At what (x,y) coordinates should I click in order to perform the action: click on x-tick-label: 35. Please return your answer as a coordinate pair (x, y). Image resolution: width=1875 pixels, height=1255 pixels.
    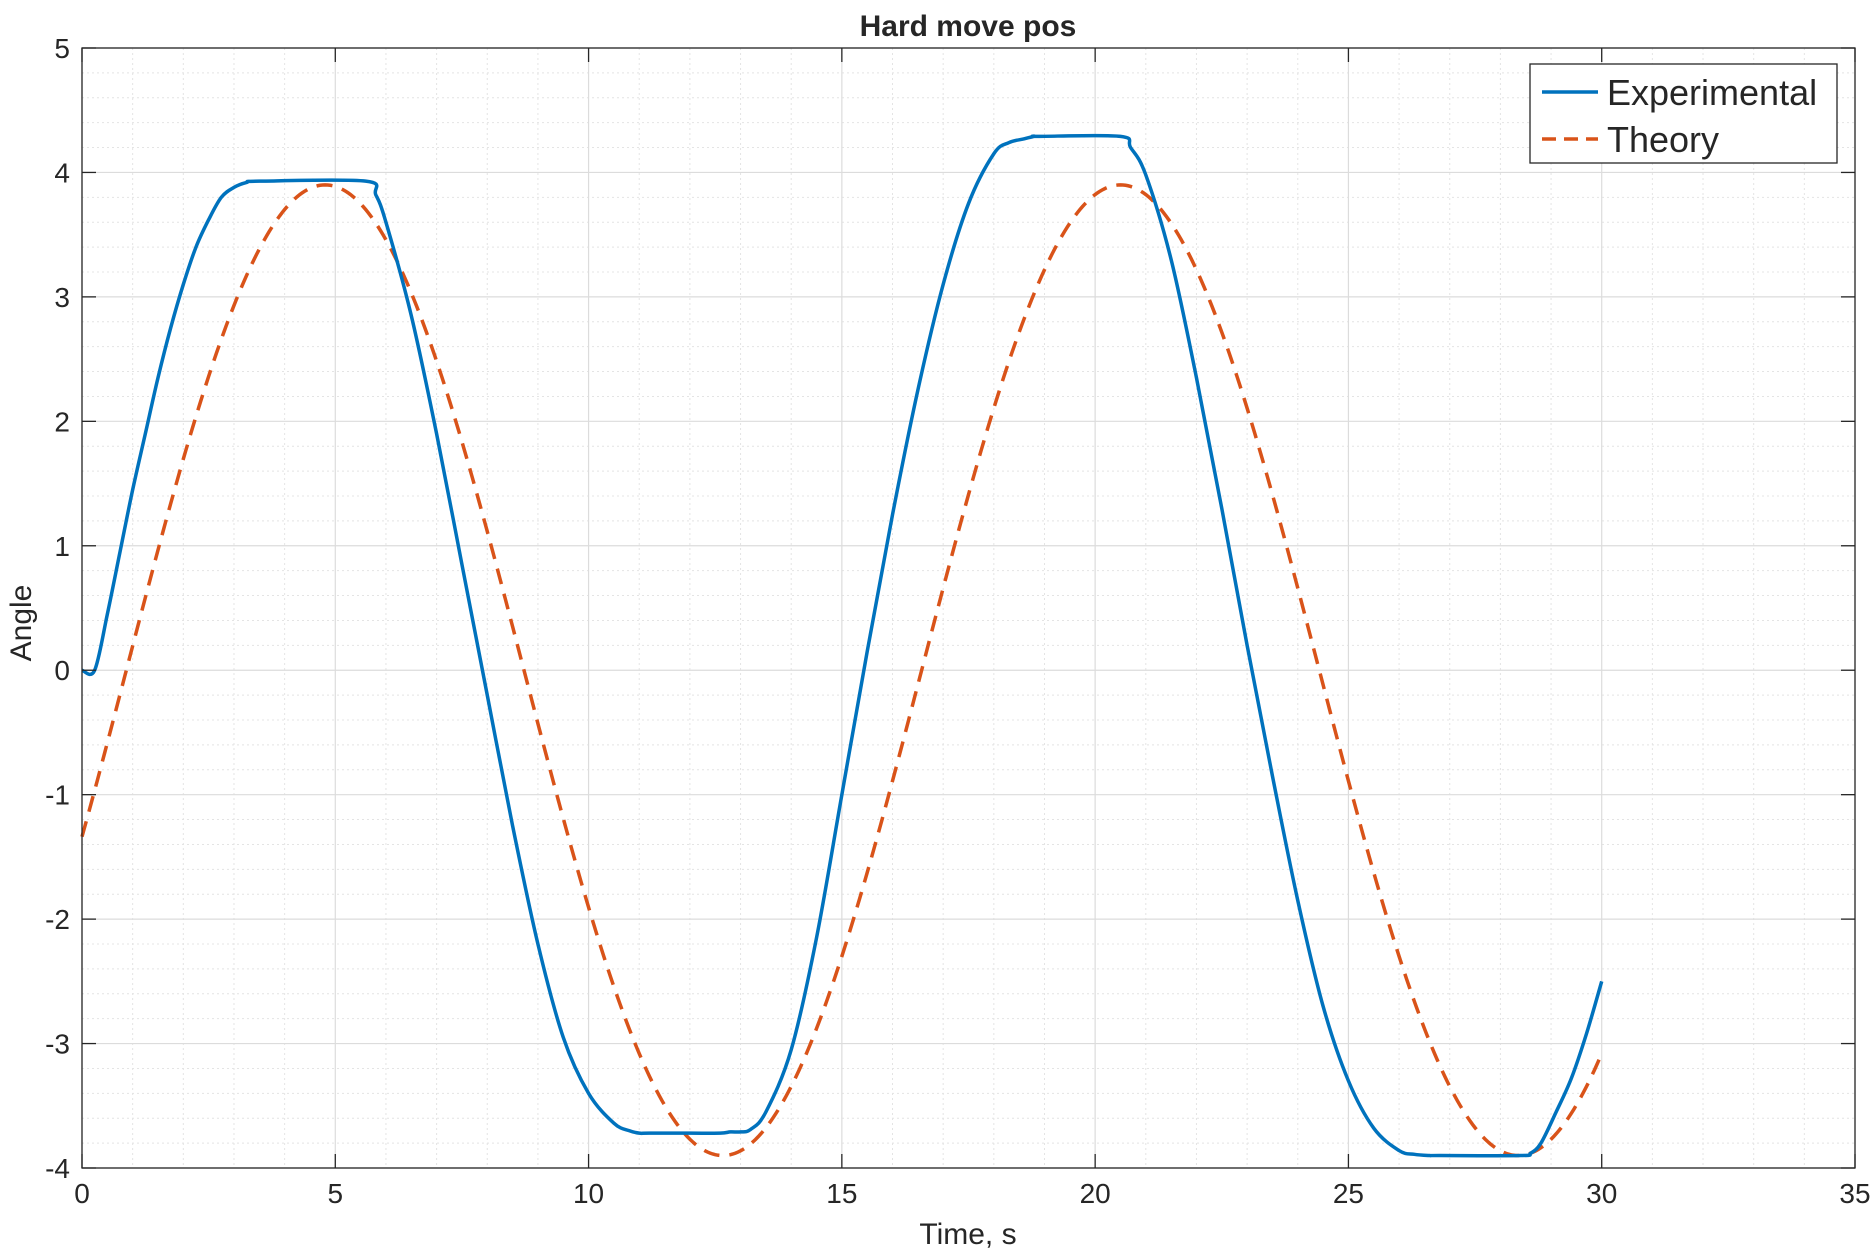
    Looking at the image, I should click on (1854, 1193).